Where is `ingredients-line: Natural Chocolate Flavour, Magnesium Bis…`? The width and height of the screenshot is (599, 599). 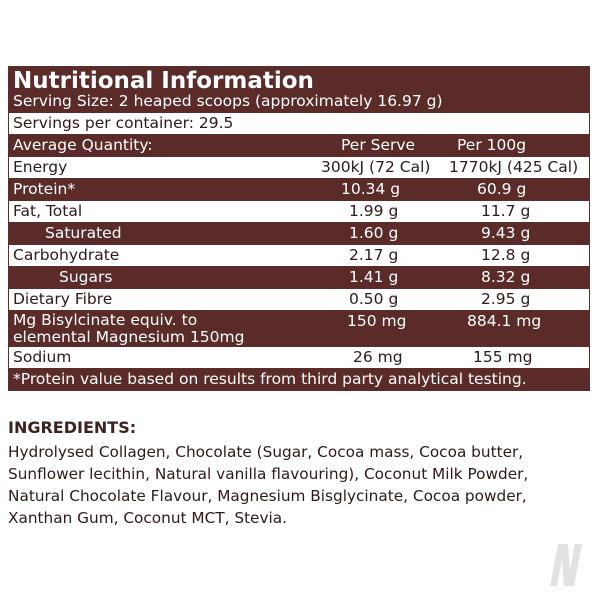 ingredients-line: Natural Chocolate Flavour, Magnesium Bis… is located at coordinates (267, 496).